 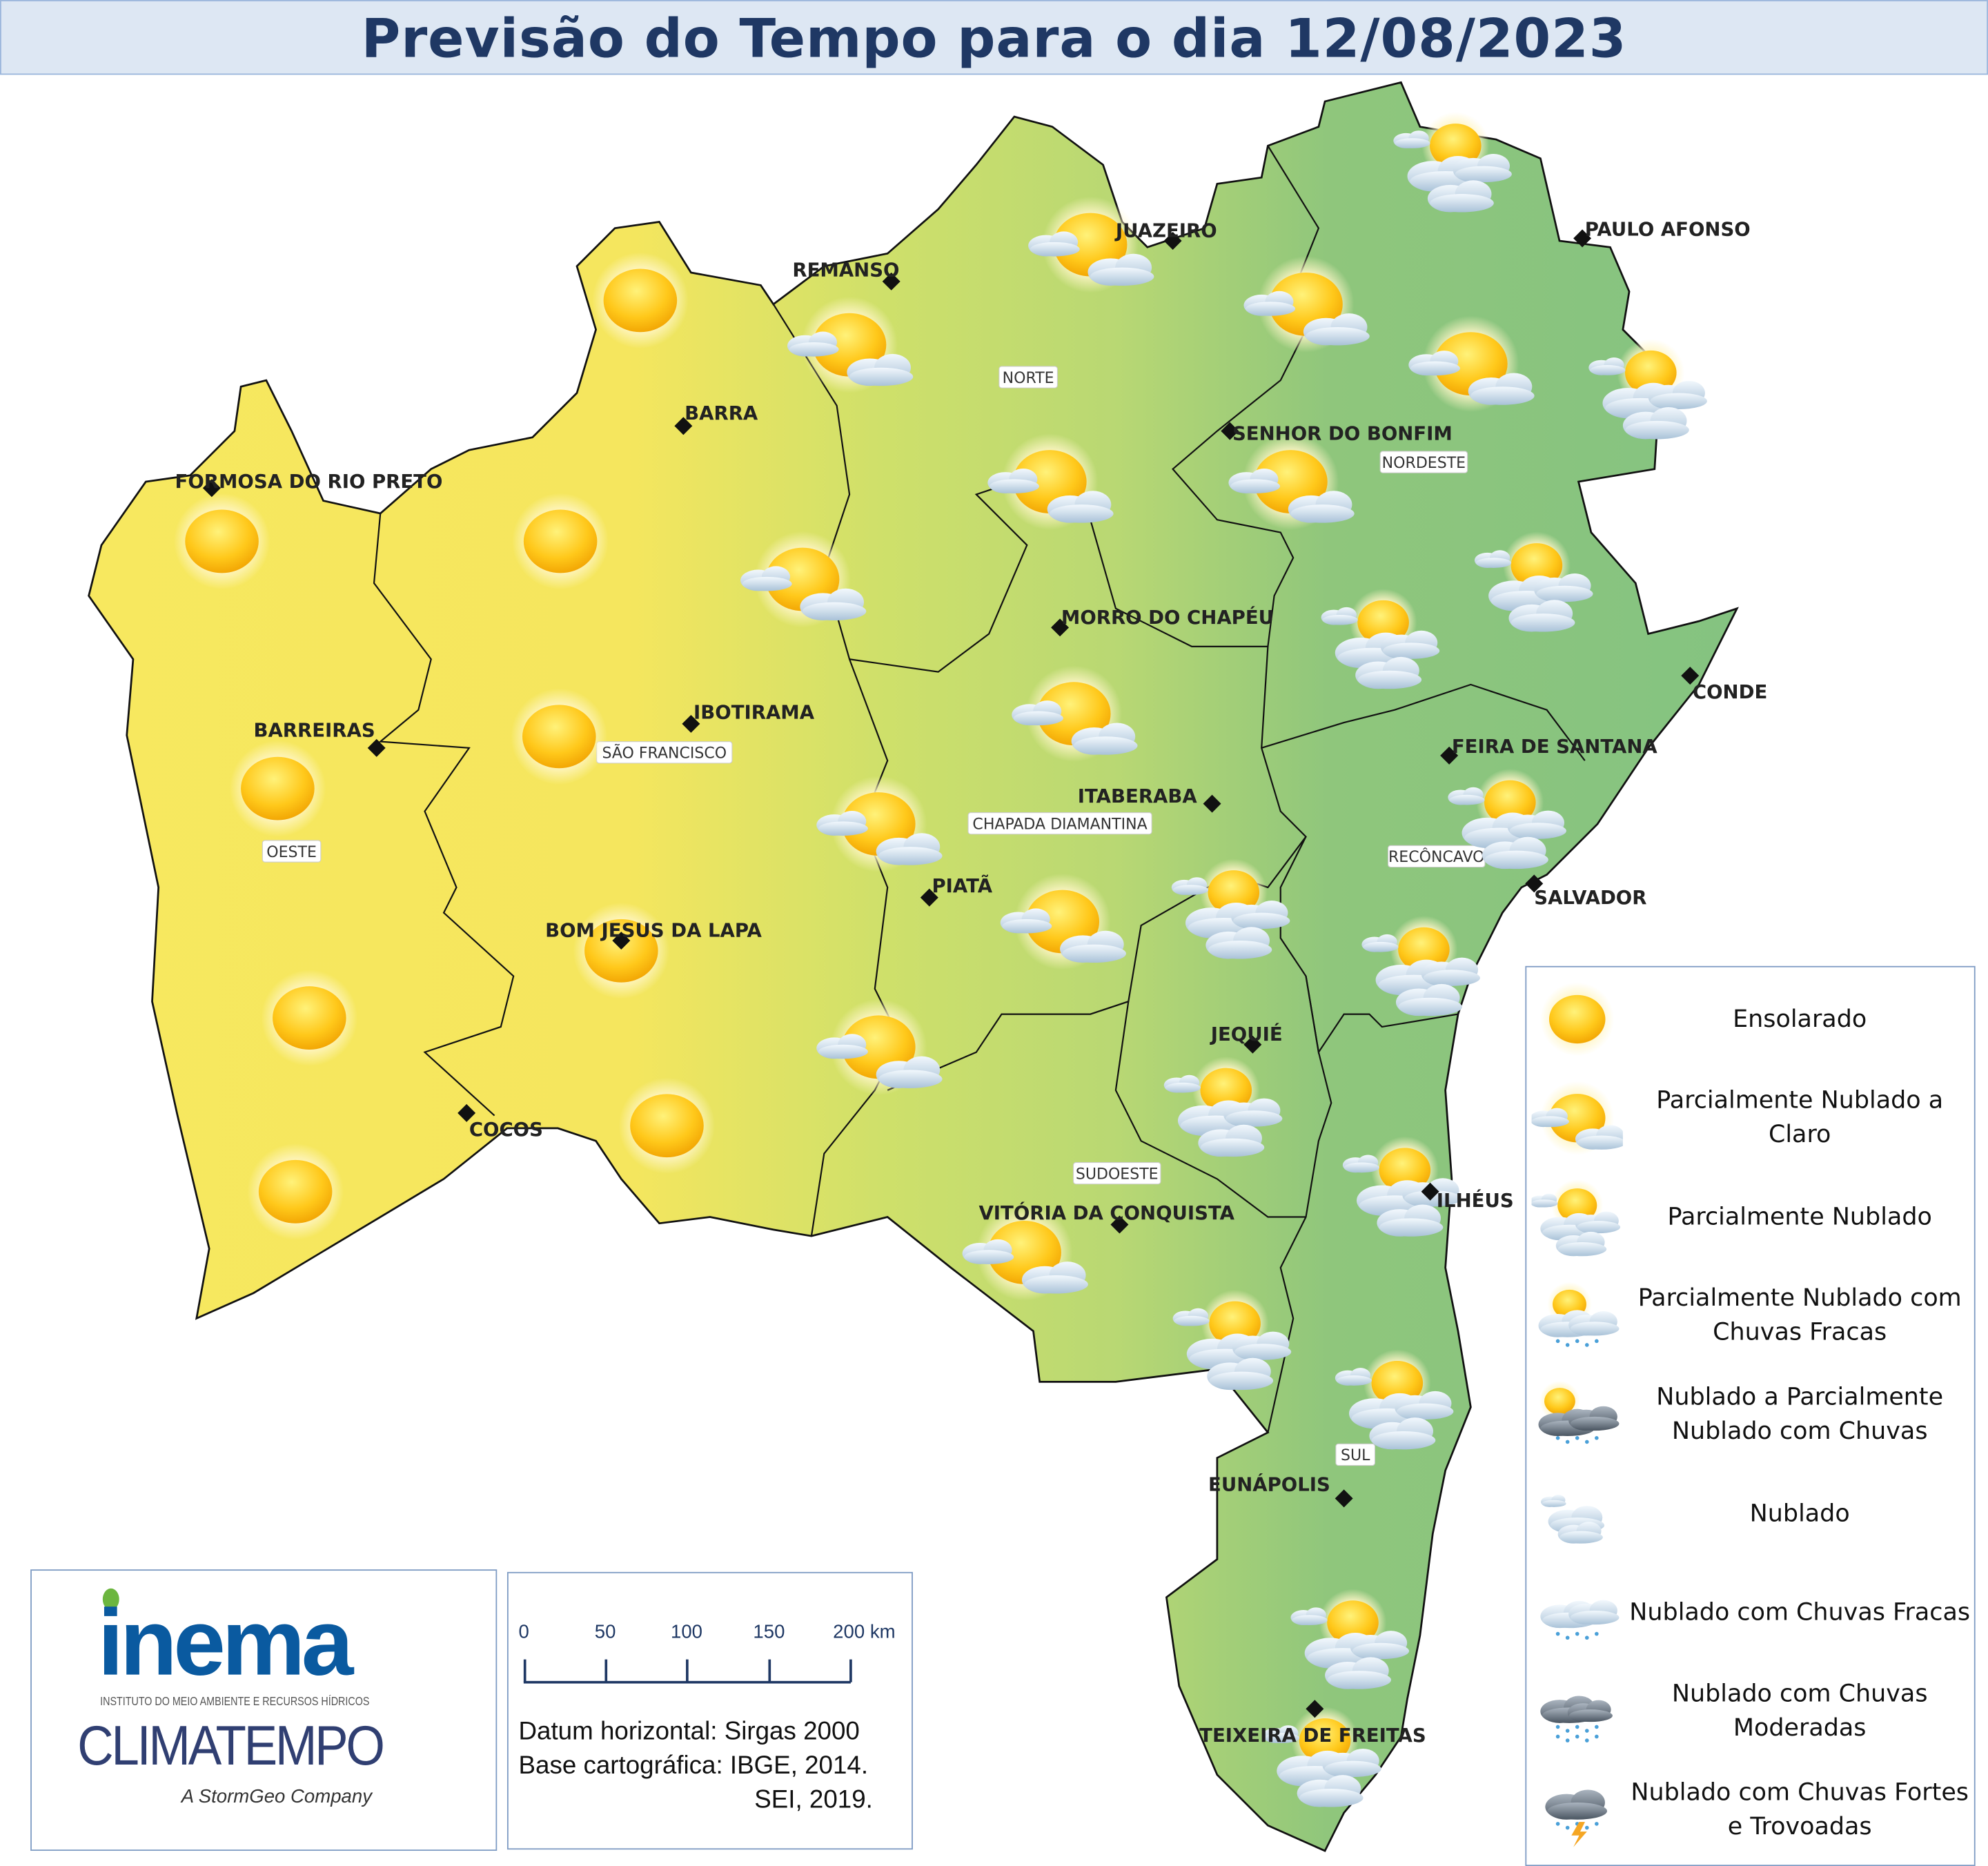 What do you see at coordinates (1578, 1119) in the screenshot?
I see `parcialmente-nublado-a-claro-icon` at bounding box center [1578, 1119].